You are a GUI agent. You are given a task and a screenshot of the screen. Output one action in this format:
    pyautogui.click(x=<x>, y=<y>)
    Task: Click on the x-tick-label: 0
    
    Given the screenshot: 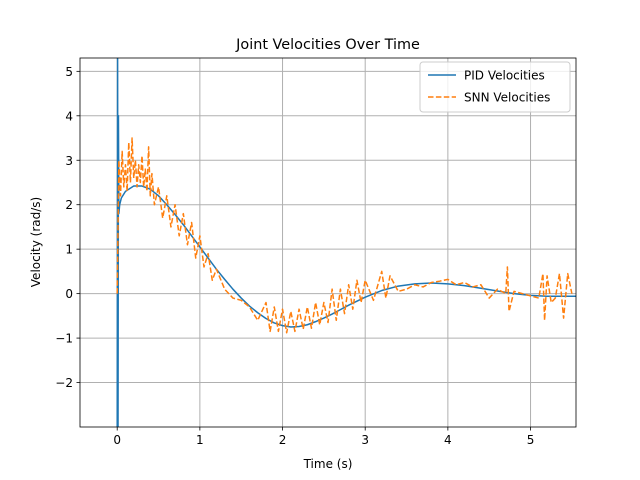 What is the action you would take?
    pyautogui.click(x=117, y=440)
    